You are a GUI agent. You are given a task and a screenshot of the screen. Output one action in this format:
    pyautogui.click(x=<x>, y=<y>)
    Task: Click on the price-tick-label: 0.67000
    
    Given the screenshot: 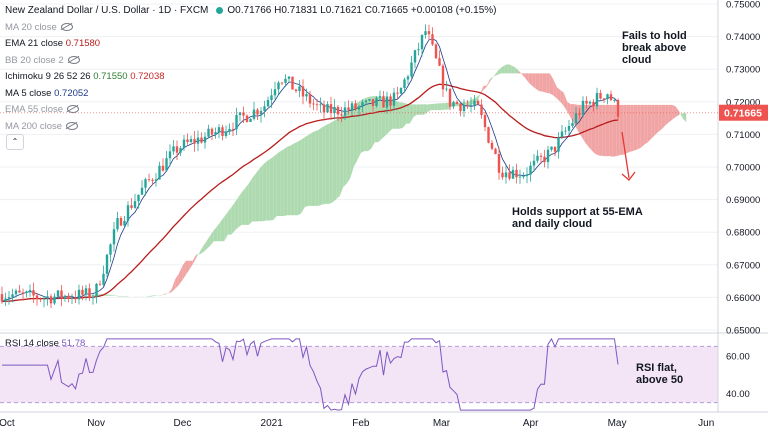 What is the action you would take?
    pyautogui.click(x=743, y=265)
    